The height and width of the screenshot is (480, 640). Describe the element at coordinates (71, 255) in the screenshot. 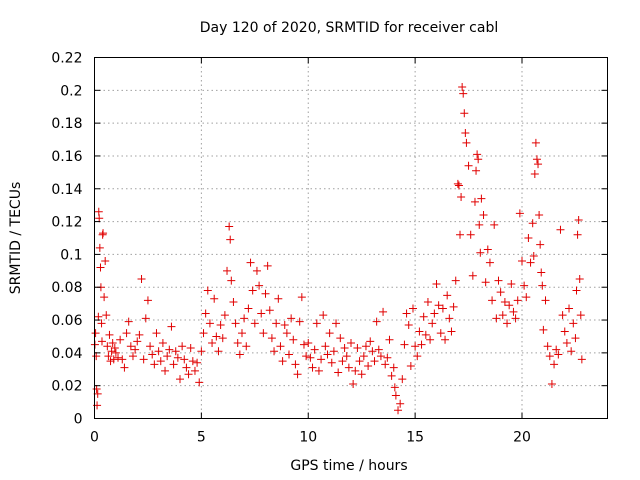

I see `y-tick-label: 0.1` at that location.